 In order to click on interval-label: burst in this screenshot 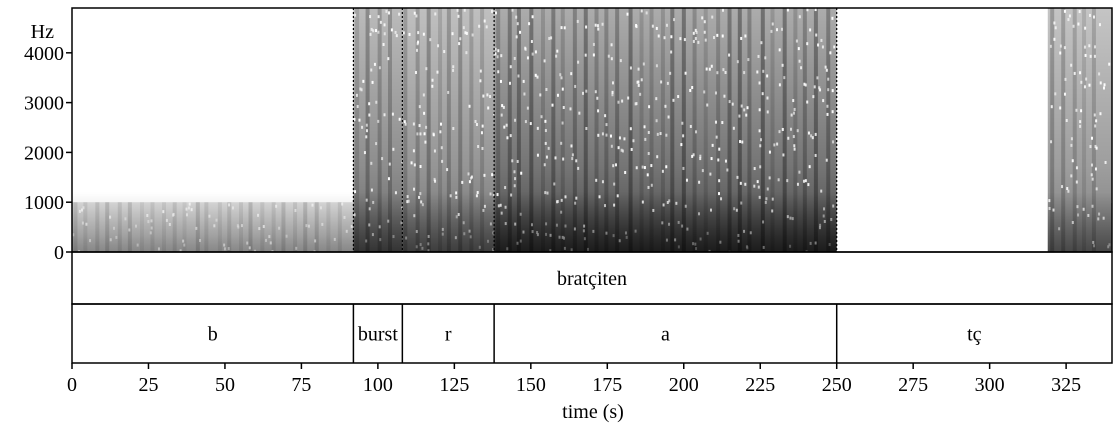, I will do `click(378, 335)`.